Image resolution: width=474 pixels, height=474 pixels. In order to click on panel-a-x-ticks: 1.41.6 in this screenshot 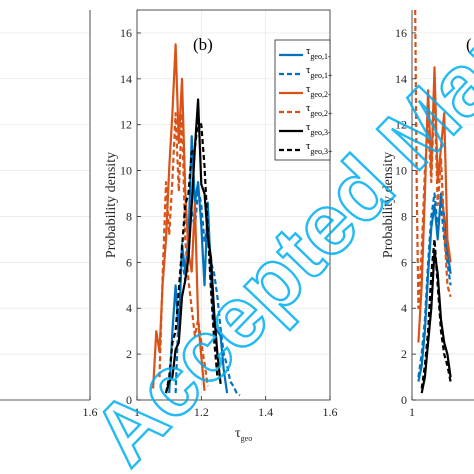, I will do `click(90, 407)`.